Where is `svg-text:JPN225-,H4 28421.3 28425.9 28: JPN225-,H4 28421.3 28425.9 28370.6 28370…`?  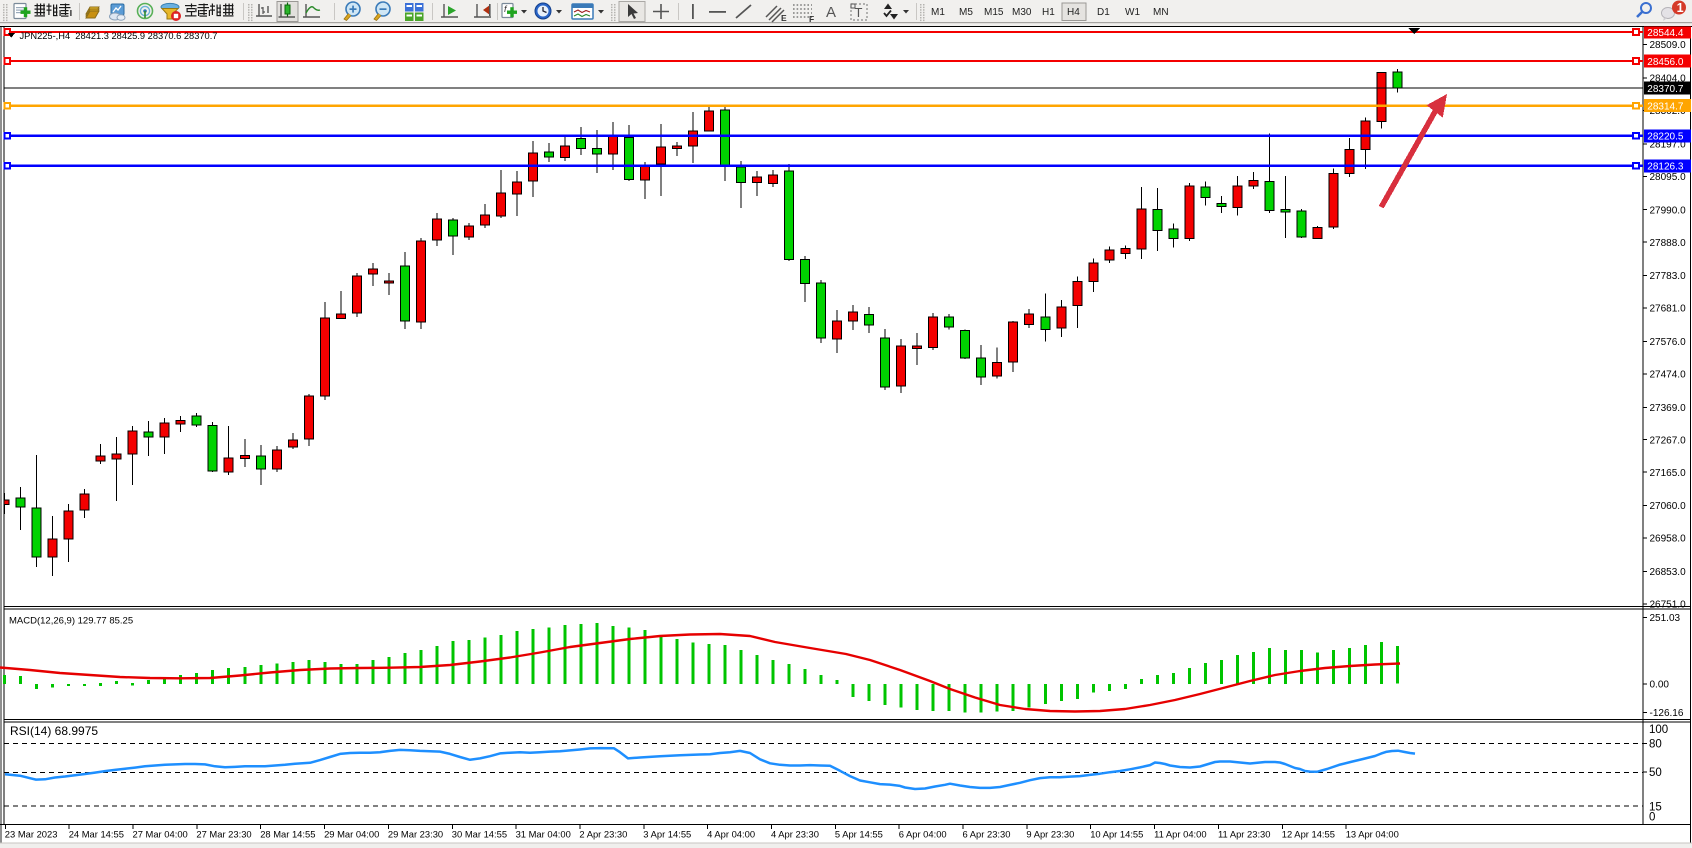
svg-text:JPN225-,H4 28421.3 28425.9 28: JPN225-,H4 28421.3 28425.9 28370.6 28370… is located at coordinates (119, 36).